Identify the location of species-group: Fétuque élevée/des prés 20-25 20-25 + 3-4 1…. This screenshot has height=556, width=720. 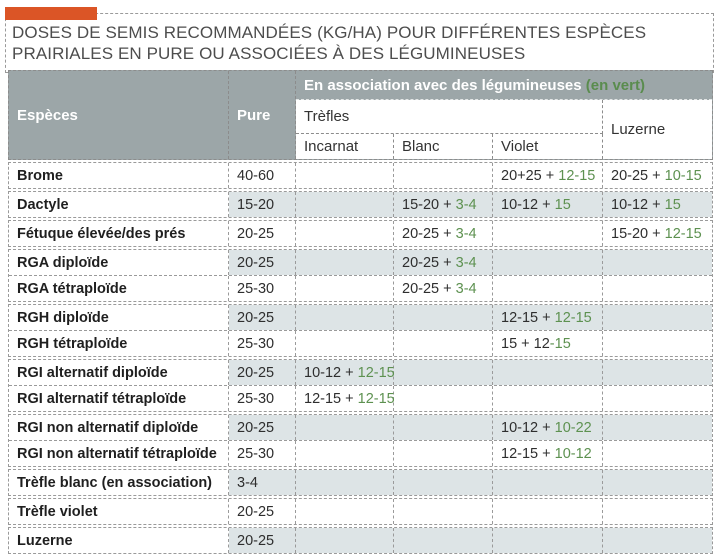
(360, 233).